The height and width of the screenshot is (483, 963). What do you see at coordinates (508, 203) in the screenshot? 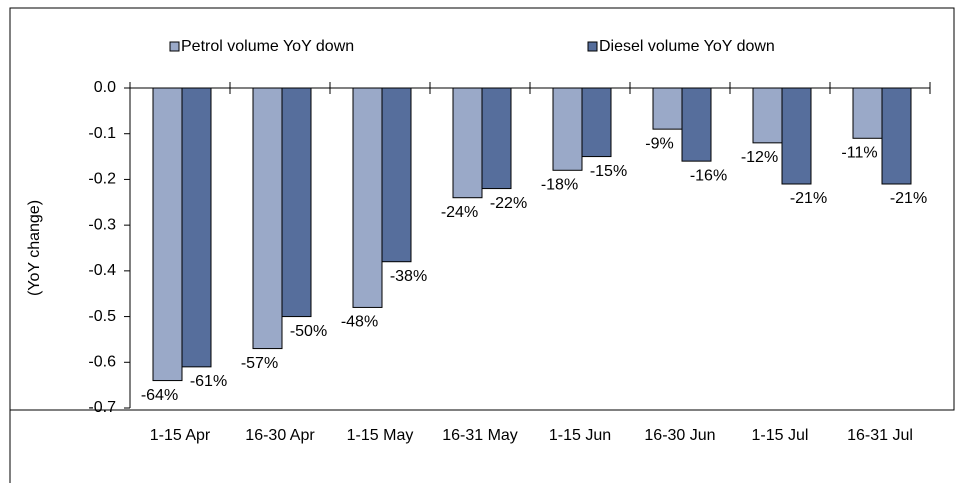
I see `data-label: -22%` at bounding box center [508, 203].